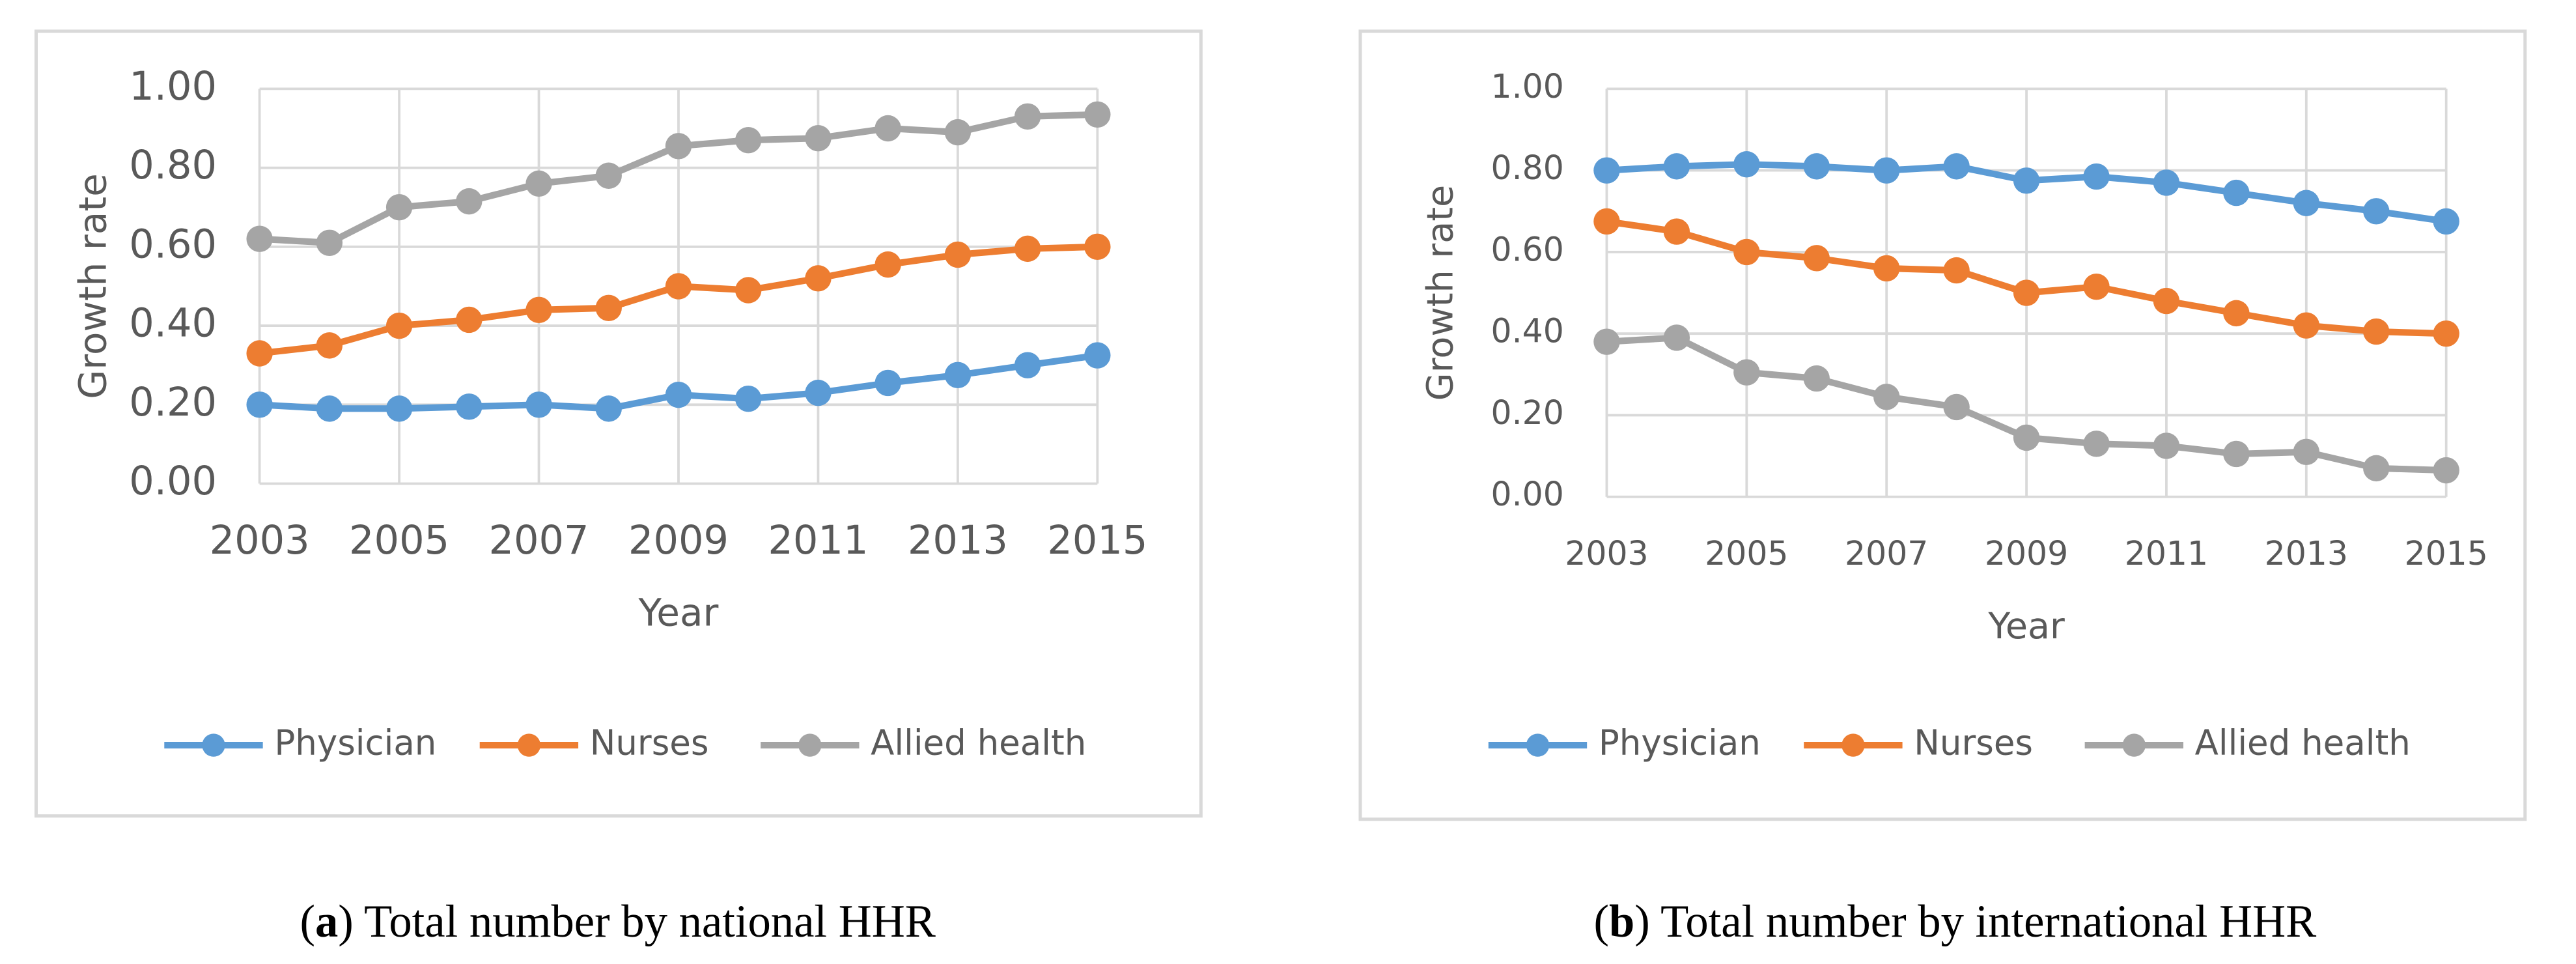 This screenshot has height=964, width=2576. Describe the element at coordinates (818, 540) in the screenshot. I see `x-tick-label: 2011` at that location.